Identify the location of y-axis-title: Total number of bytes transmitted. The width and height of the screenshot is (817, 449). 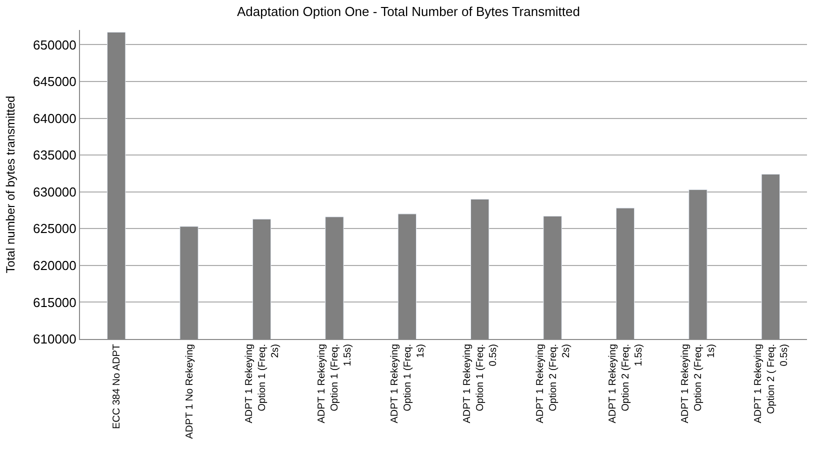
(10, 185).